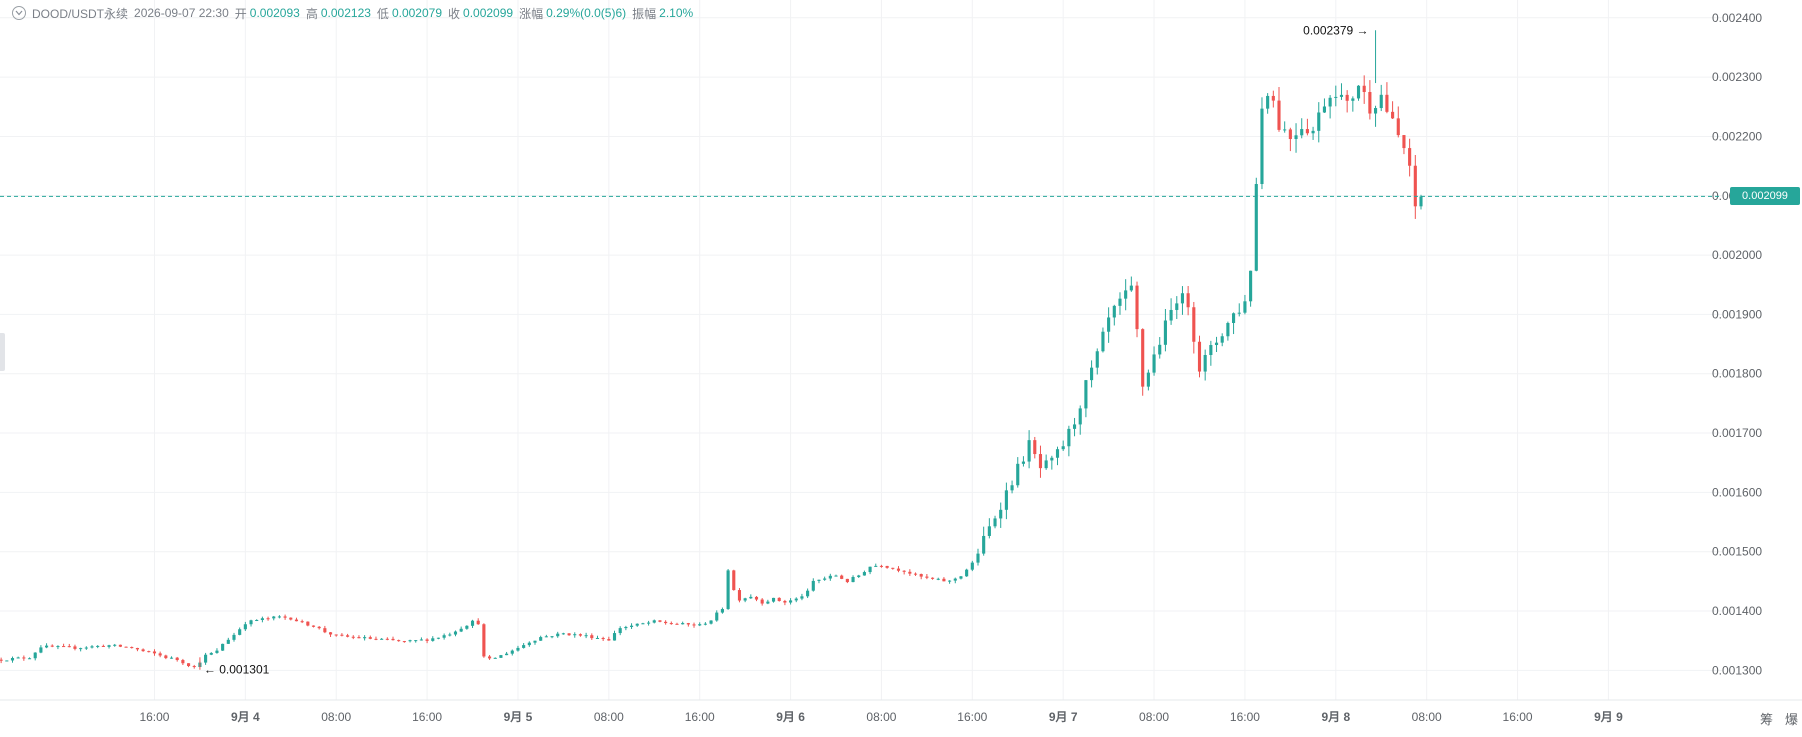  I want to click on high-label: 高, so click(311, 13).